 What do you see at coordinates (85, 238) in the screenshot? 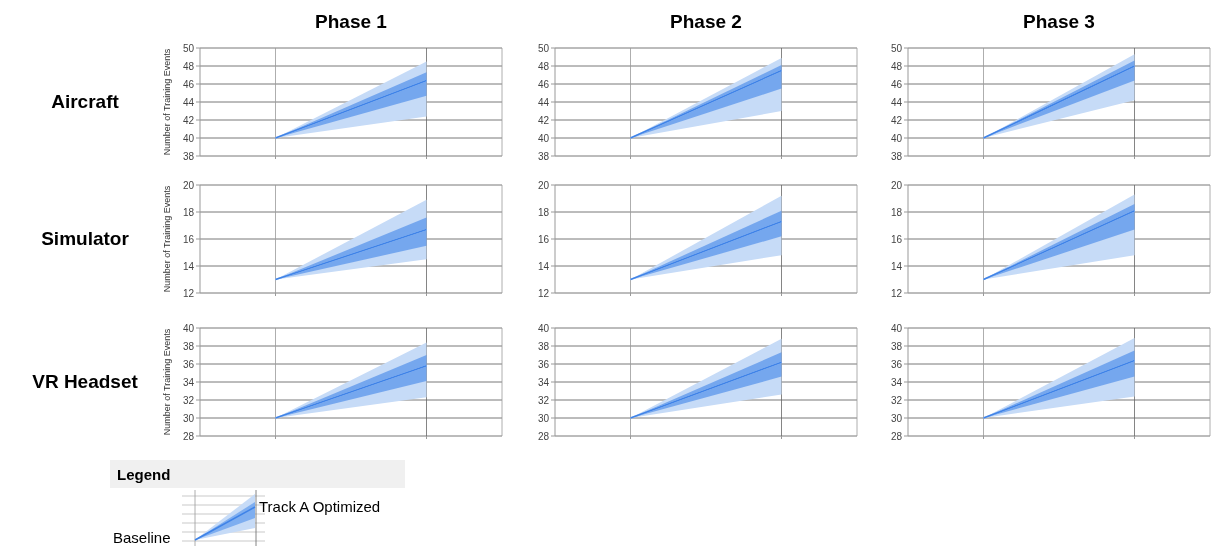
I see `text: Simulator` at bounding box center [85, 238].